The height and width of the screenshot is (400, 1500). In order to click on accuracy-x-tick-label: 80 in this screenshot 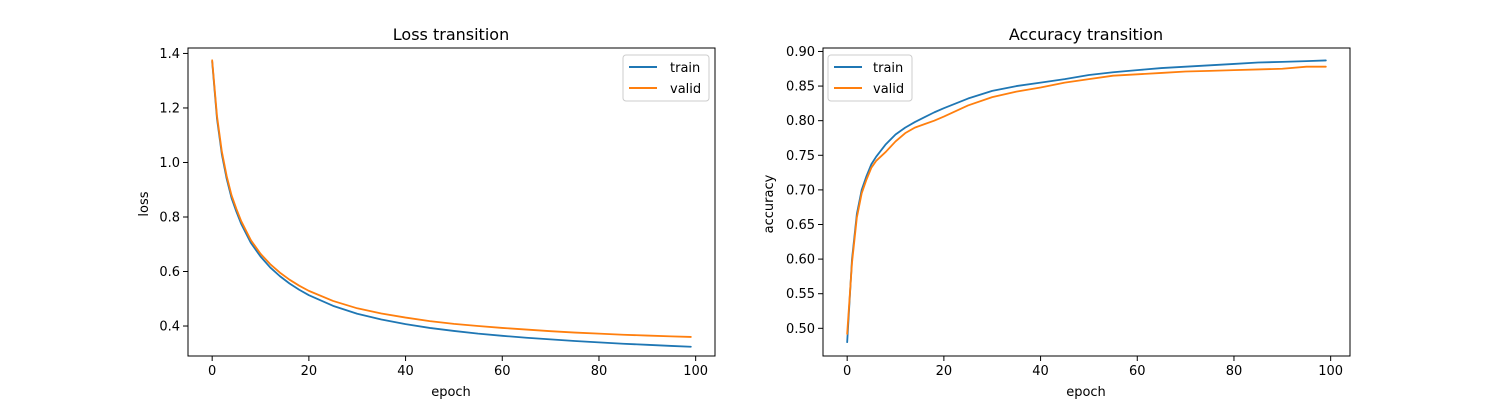, I will do `click(1234, 371)`.